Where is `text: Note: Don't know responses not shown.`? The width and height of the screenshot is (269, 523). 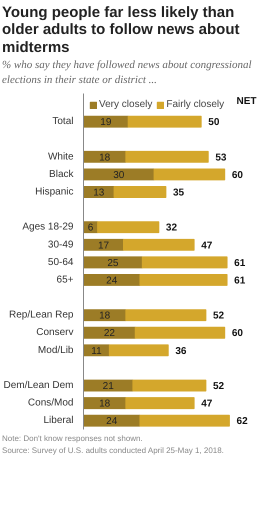
text: Note: Don't know responses not shown. is located at coordinates (72, 439).